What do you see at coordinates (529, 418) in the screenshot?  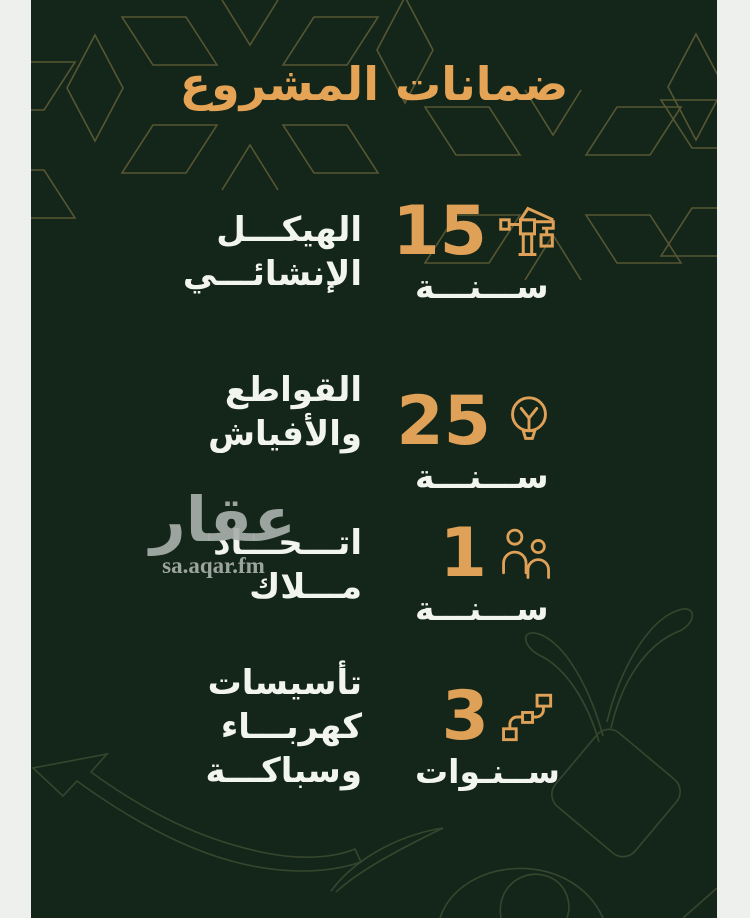 I see `lightbulb-icon` at bounding box center [529, 418].